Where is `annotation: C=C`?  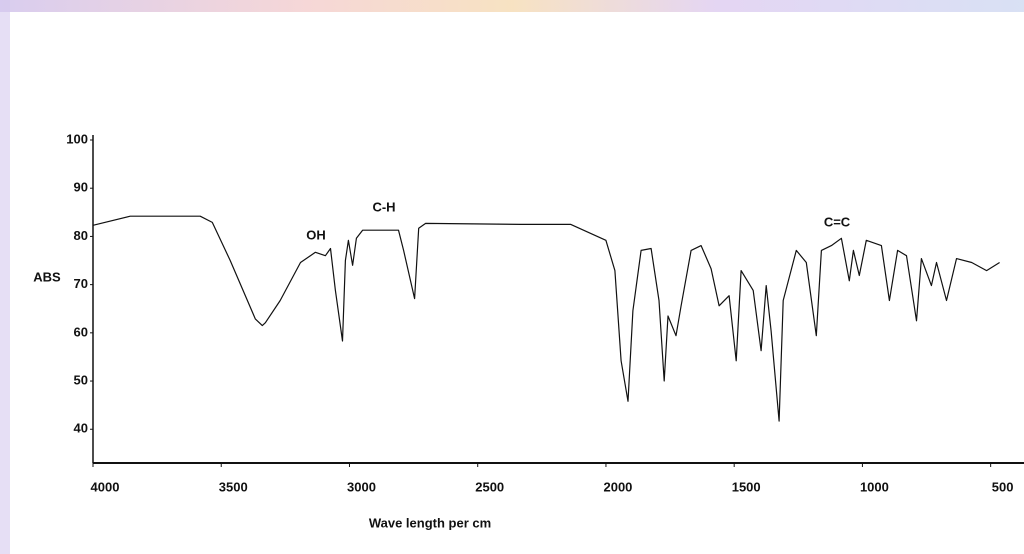
annotation: C=C is located at coordinates (837, 221).